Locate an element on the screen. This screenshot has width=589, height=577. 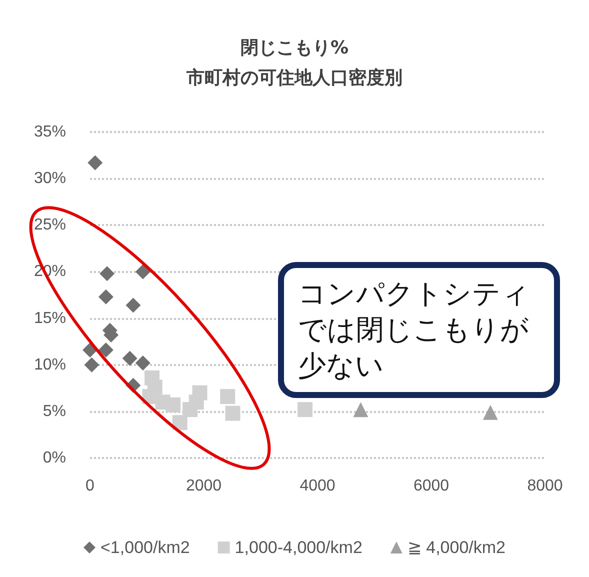
y-tick-label: 35% is located at coordinates (50, 132).